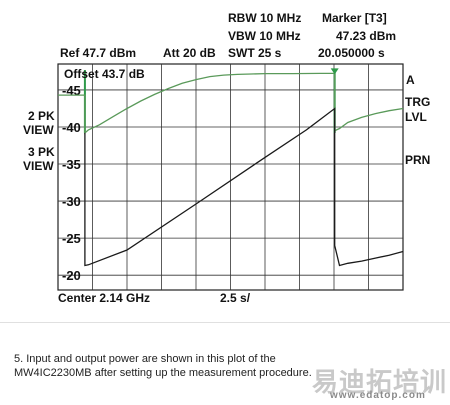  What do you see at coordinates (41, 116) in the screenshot?
I see `view-2-pk-line1: 2 PK` at bounding box center [41, 116].